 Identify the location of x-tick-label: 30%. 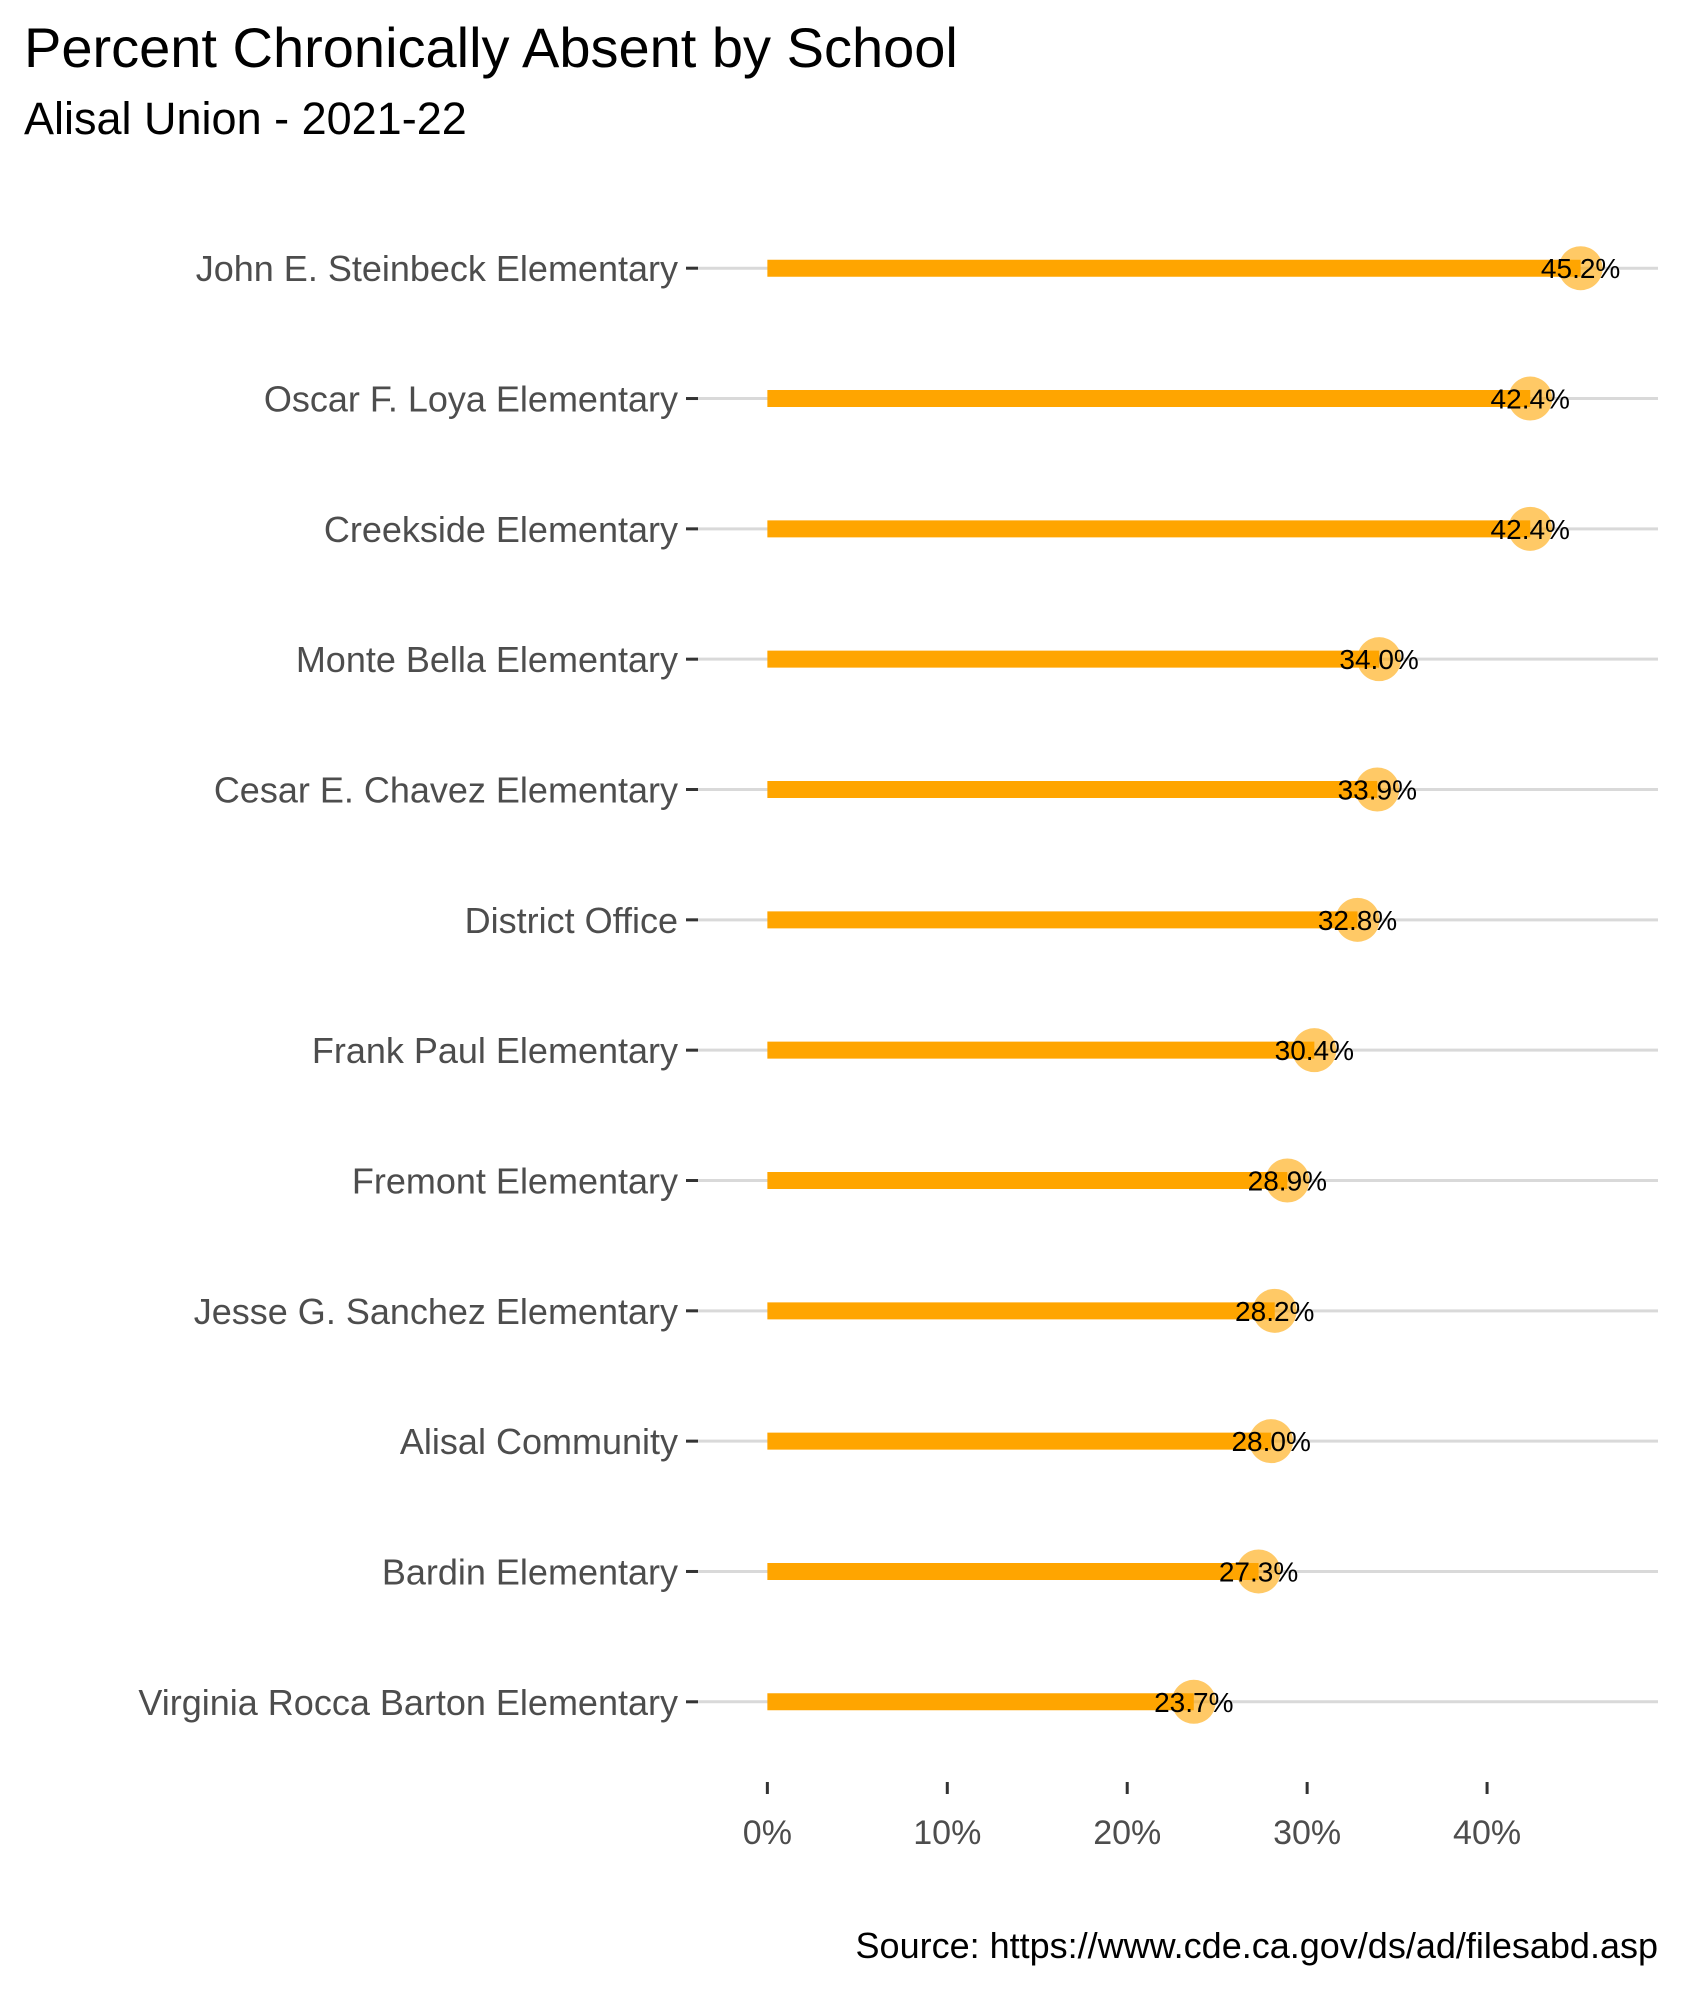
(1307, 1833).